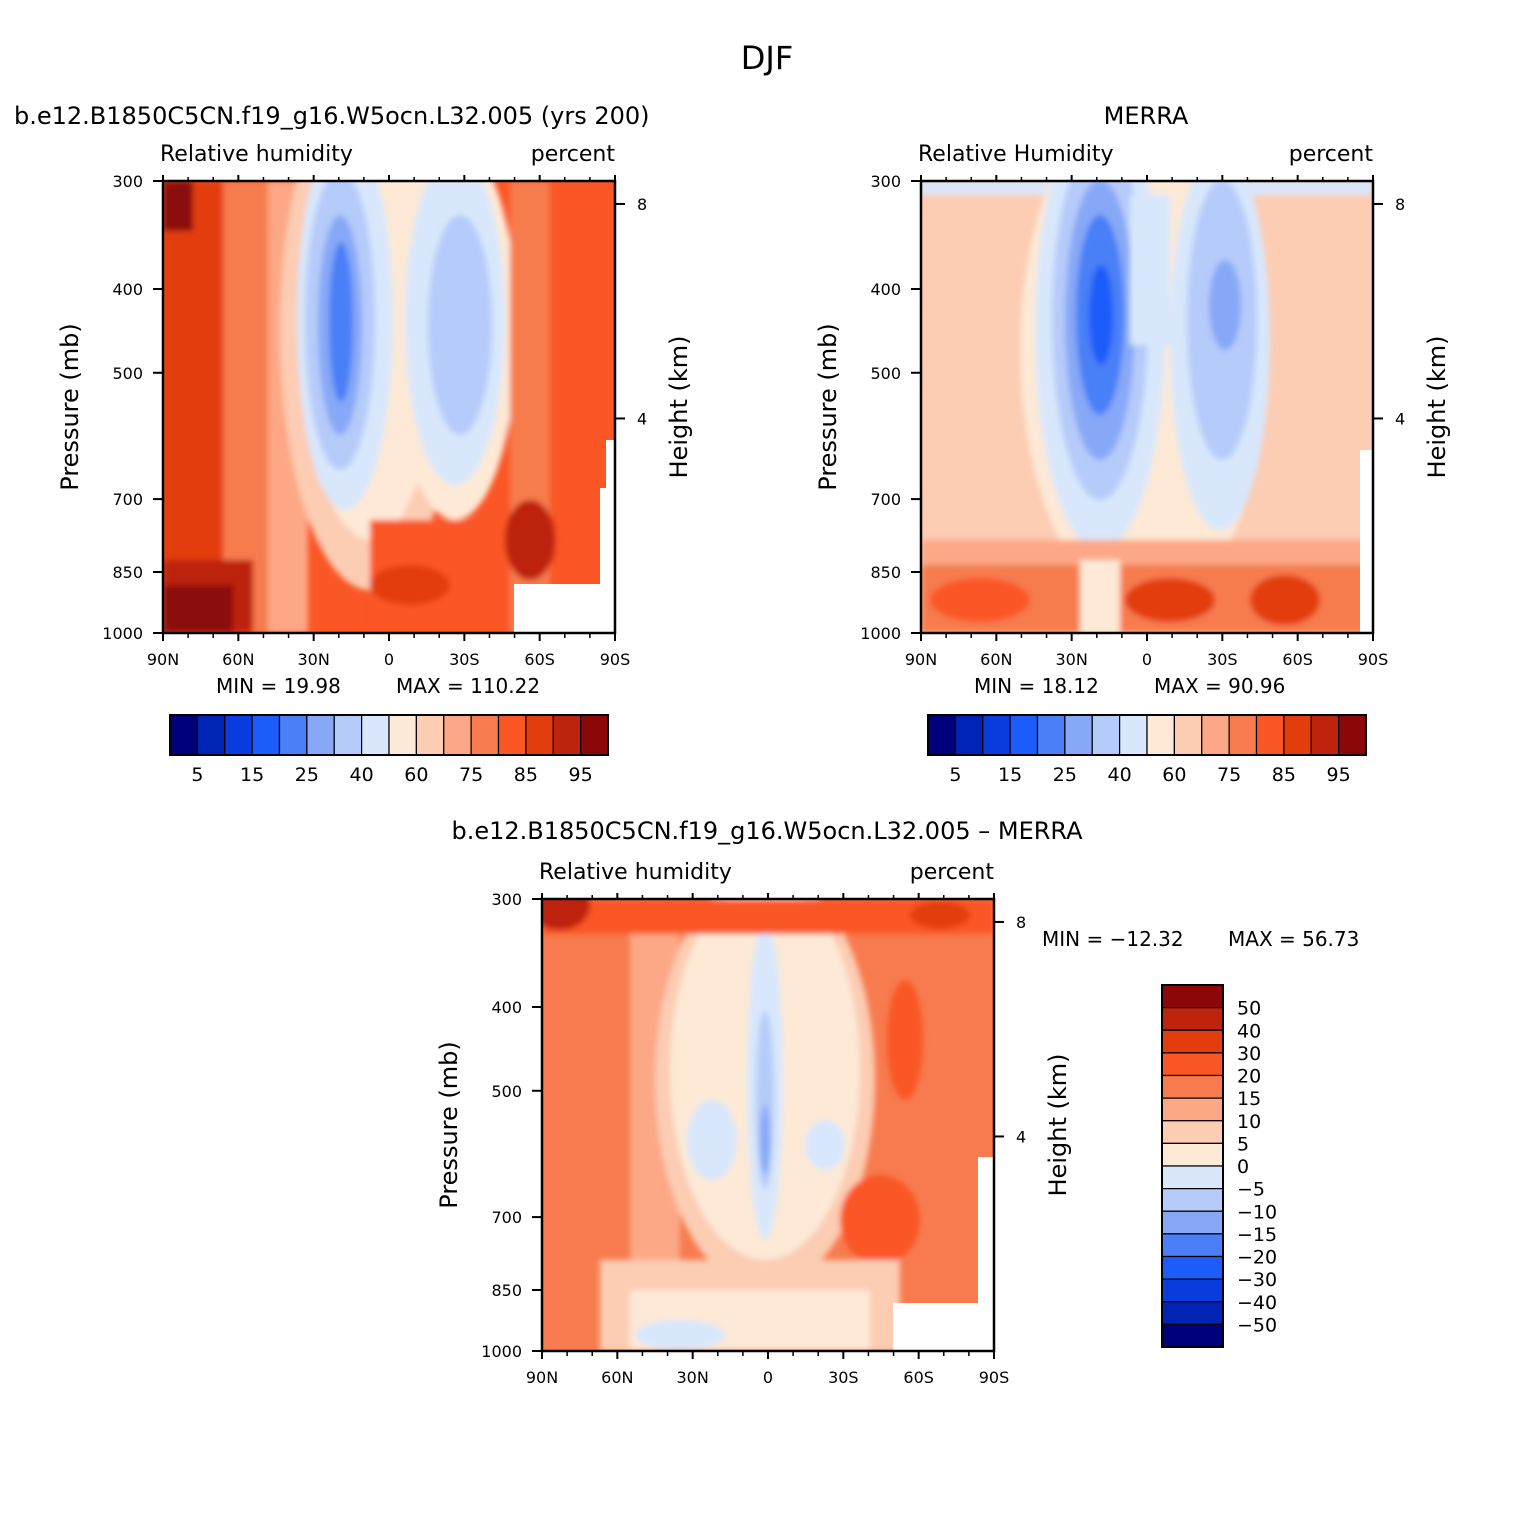 The width and height of the screenshot is (1535, 1535). What do you see at coordinates (1170, 600) in the screenshot?
I see `obs-tropics-low-core` at bounding box center [1170, 600].